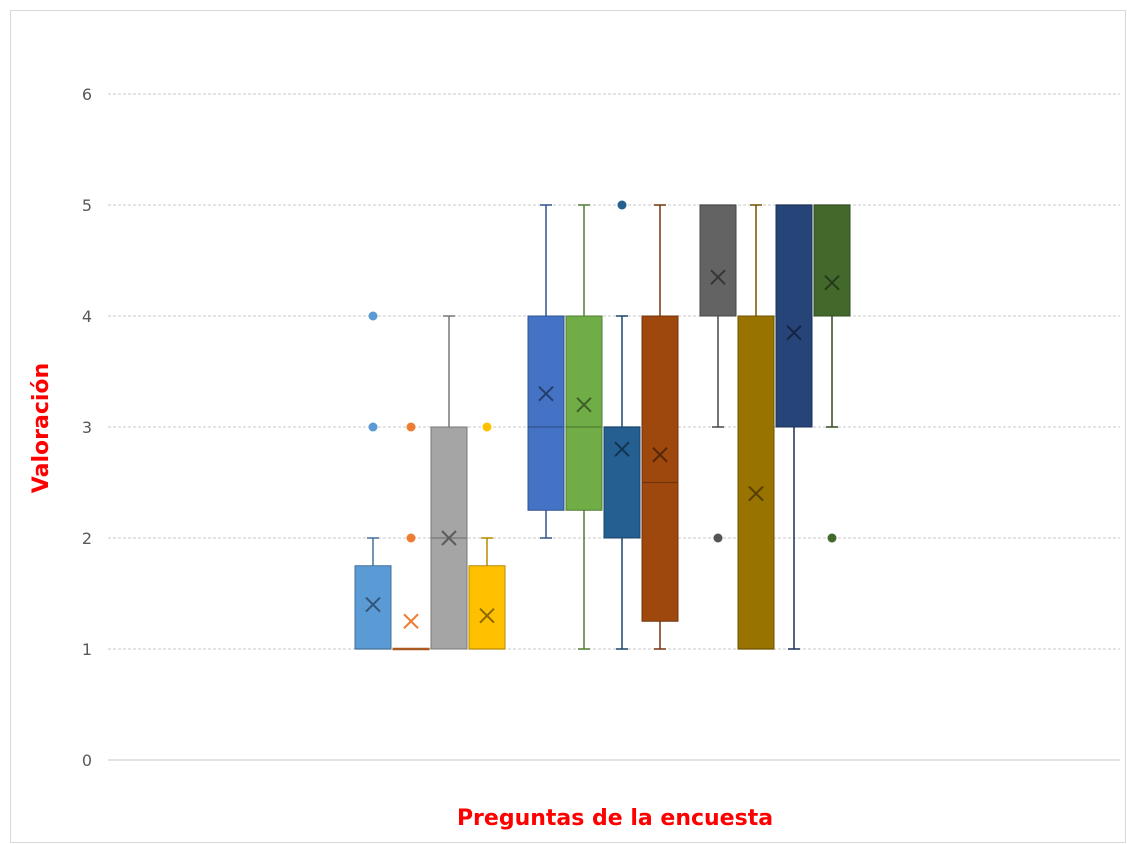 This screenshot has width=1127, height=844. I want to click on y-tick-label: 0, so click(87, 760).